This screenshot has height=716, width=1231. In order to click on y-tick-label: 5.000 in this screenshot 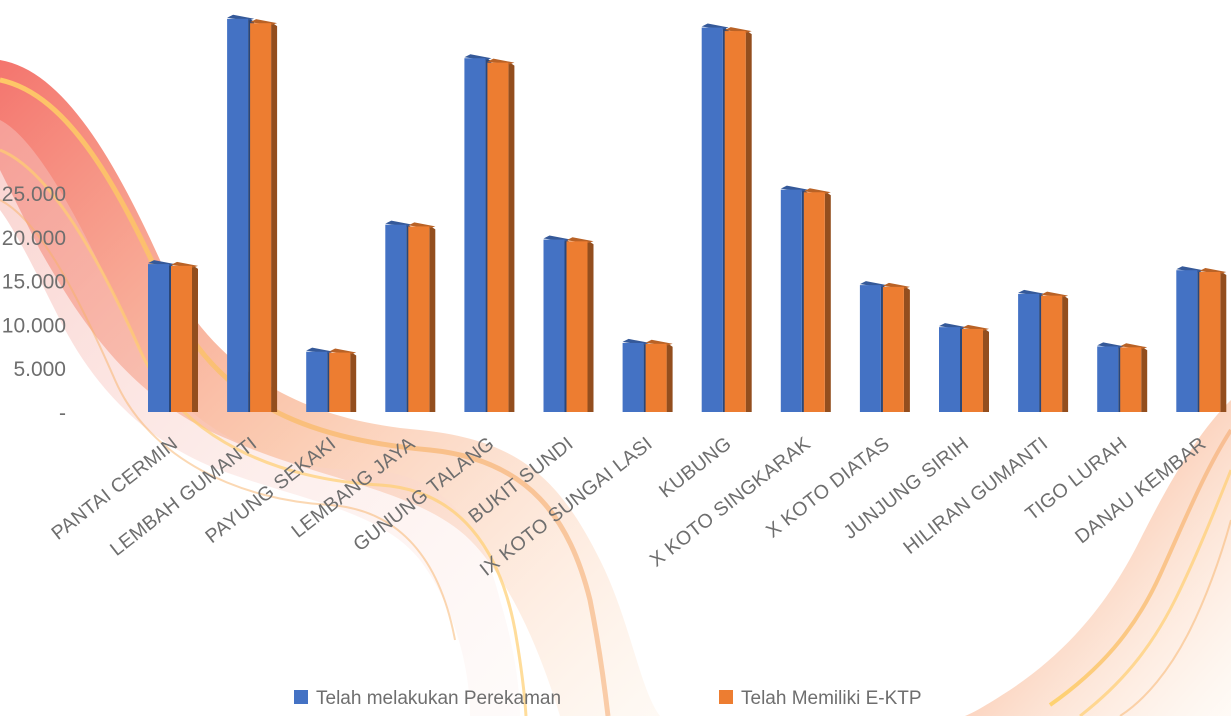, I will do `click(39, 369)`.